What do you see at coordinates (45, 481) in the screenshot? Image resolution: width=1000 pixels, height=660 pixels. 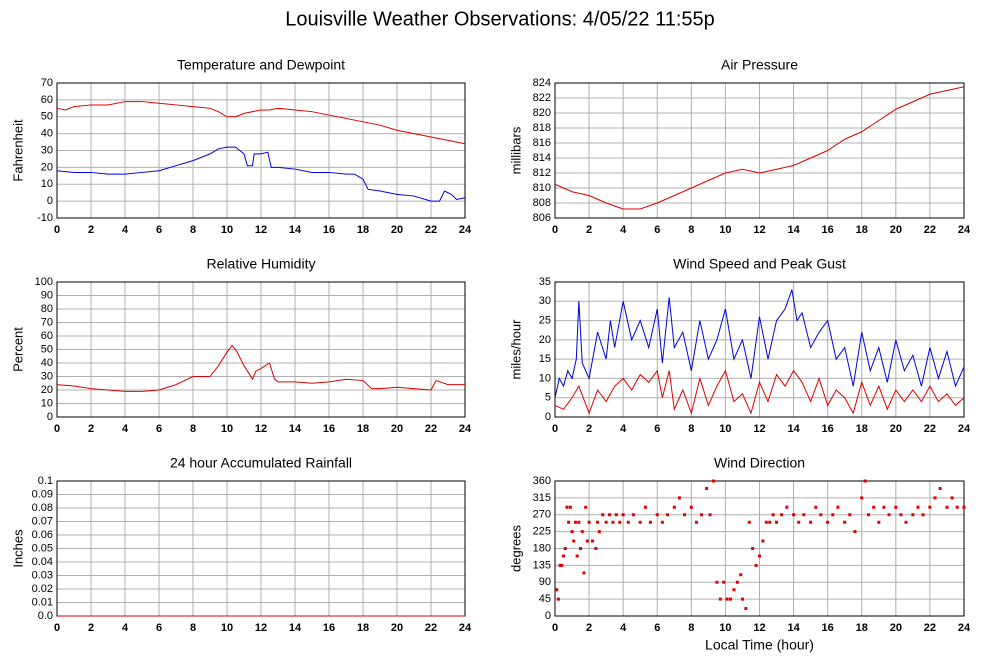 I see `y-tick-label: 0.1` at bounding box center [45, 481].